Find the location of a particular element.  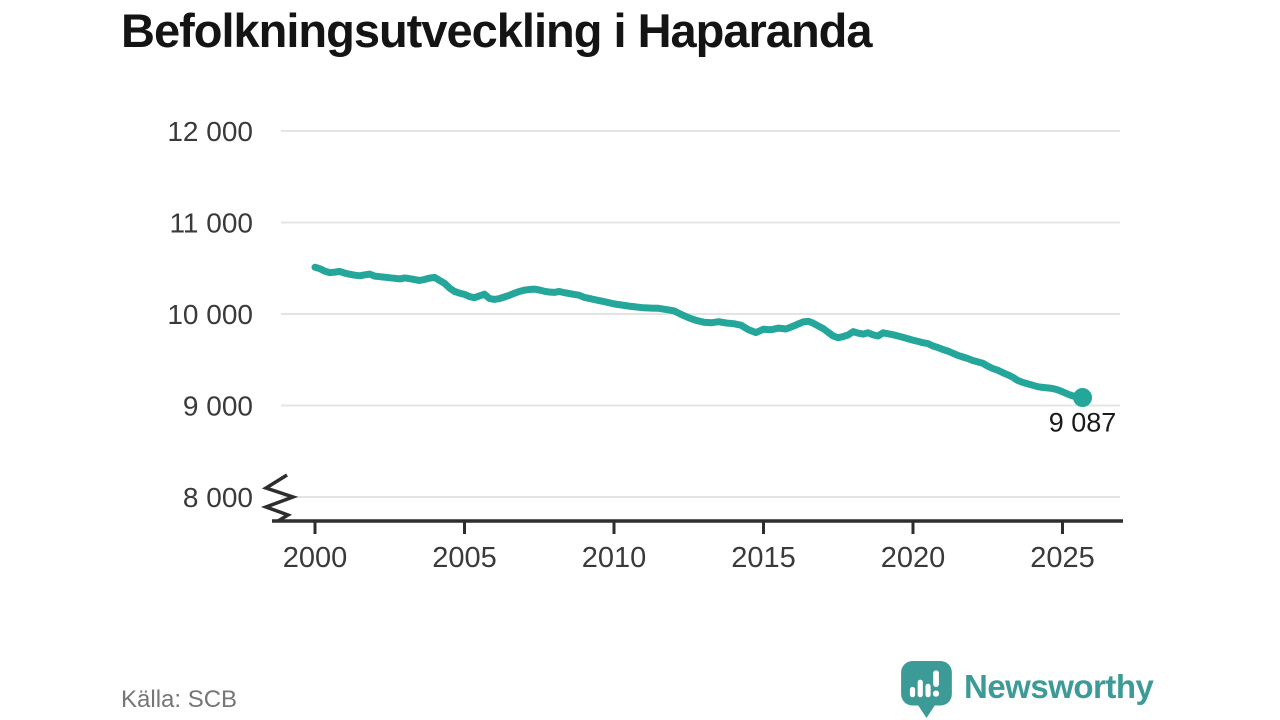

brand-lockup: Newsworthy is located at coordinates (1027, 690).